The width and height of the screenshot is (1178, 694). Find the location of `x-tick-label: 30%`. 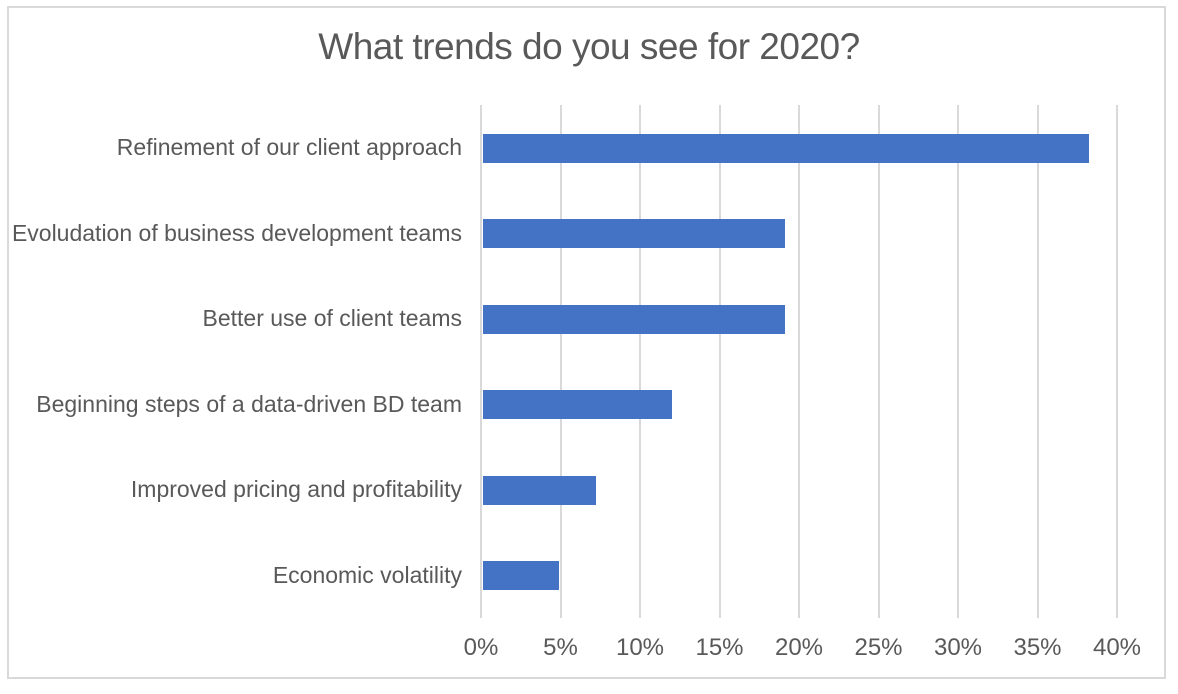

x-tick-label: 30% is located at coordinates (958, 647).